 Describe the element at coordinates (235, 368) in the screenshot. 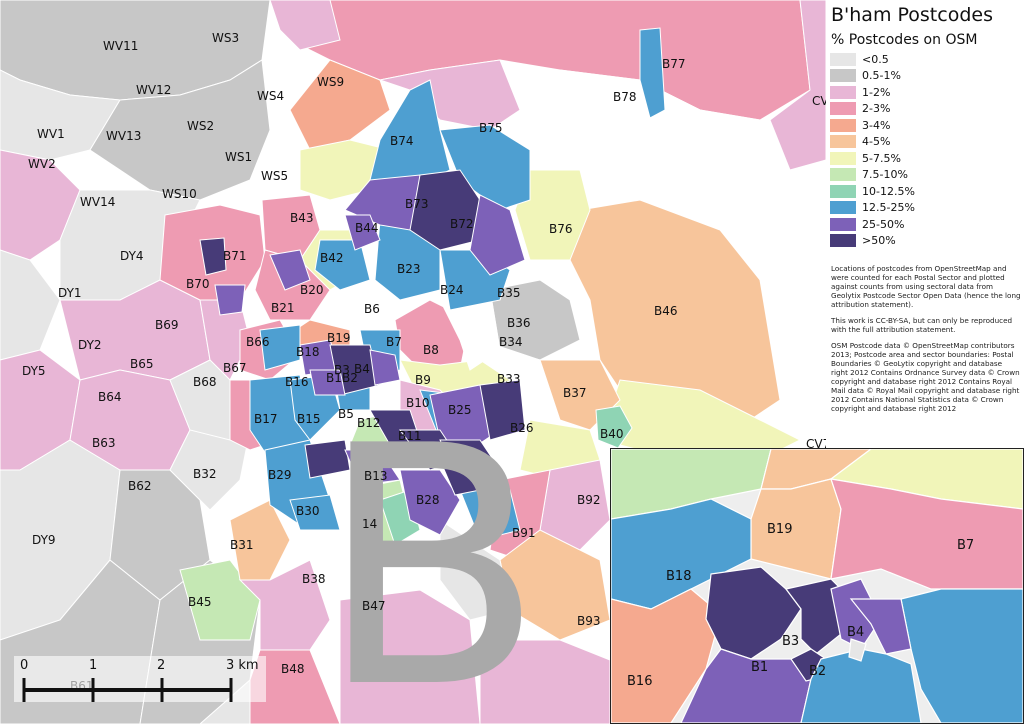

I see `district-label: B67` at that location.